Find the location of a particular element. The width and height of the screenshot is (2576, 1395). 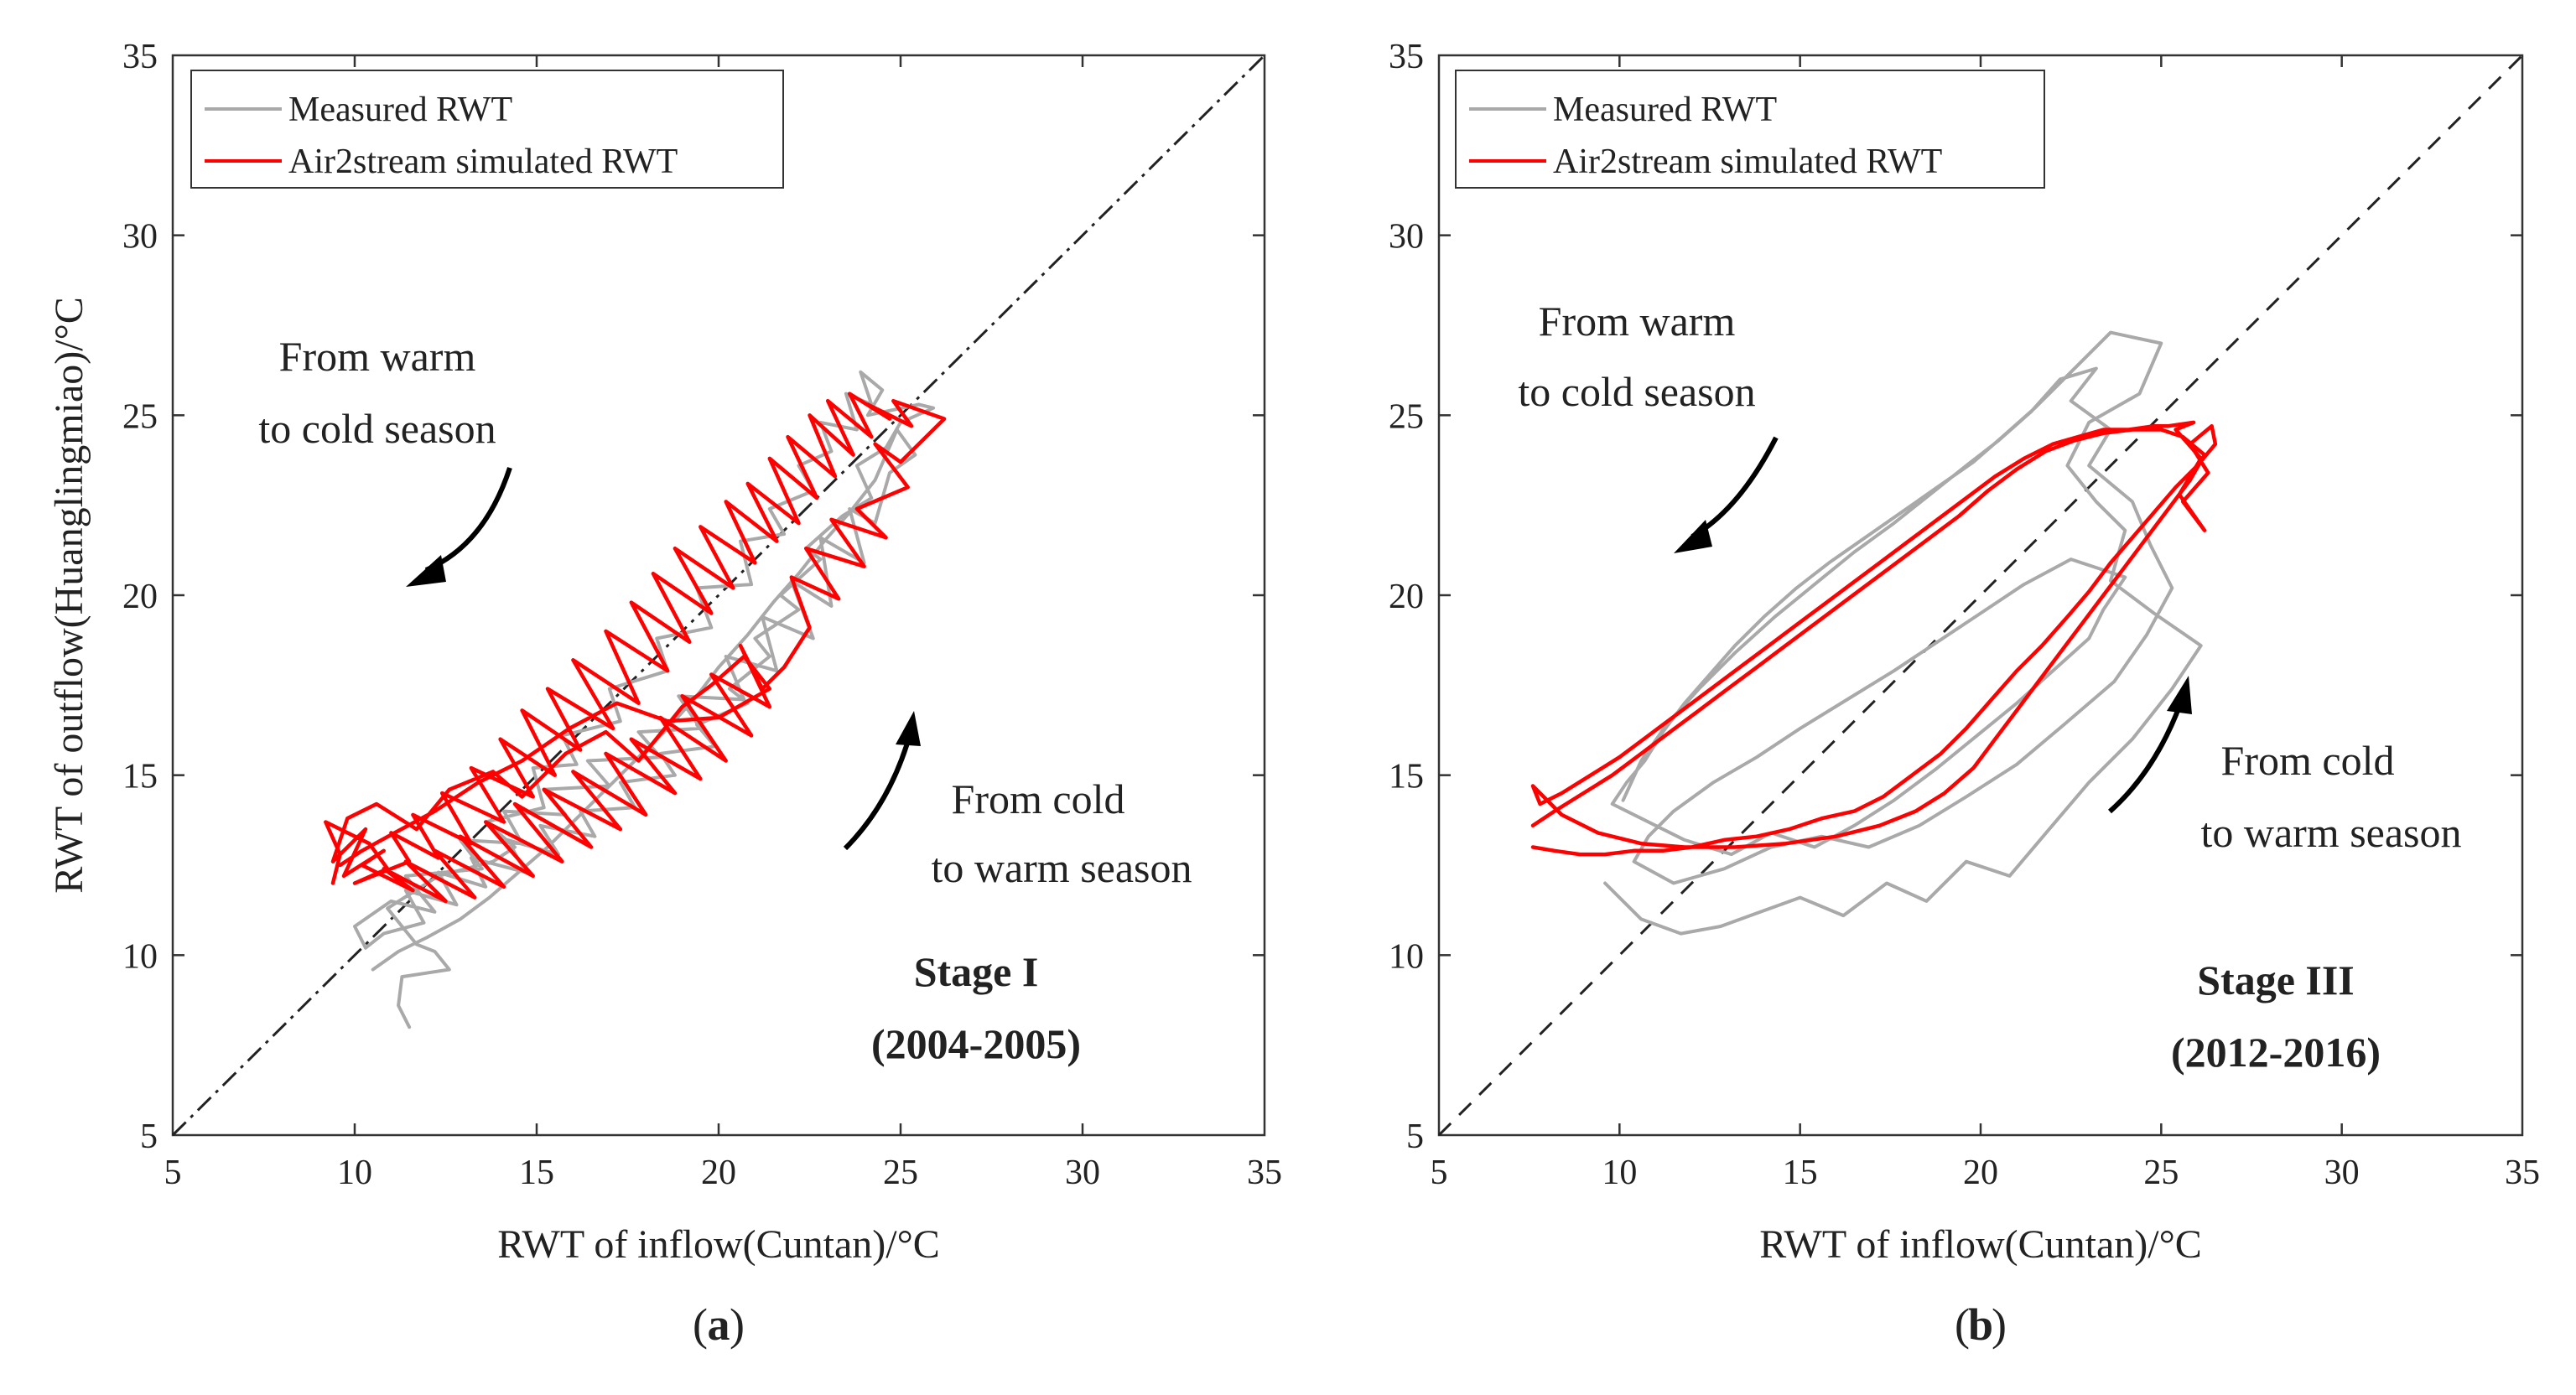

panel-a-sublabel-letter: a is located at coordinates (719, 1324).